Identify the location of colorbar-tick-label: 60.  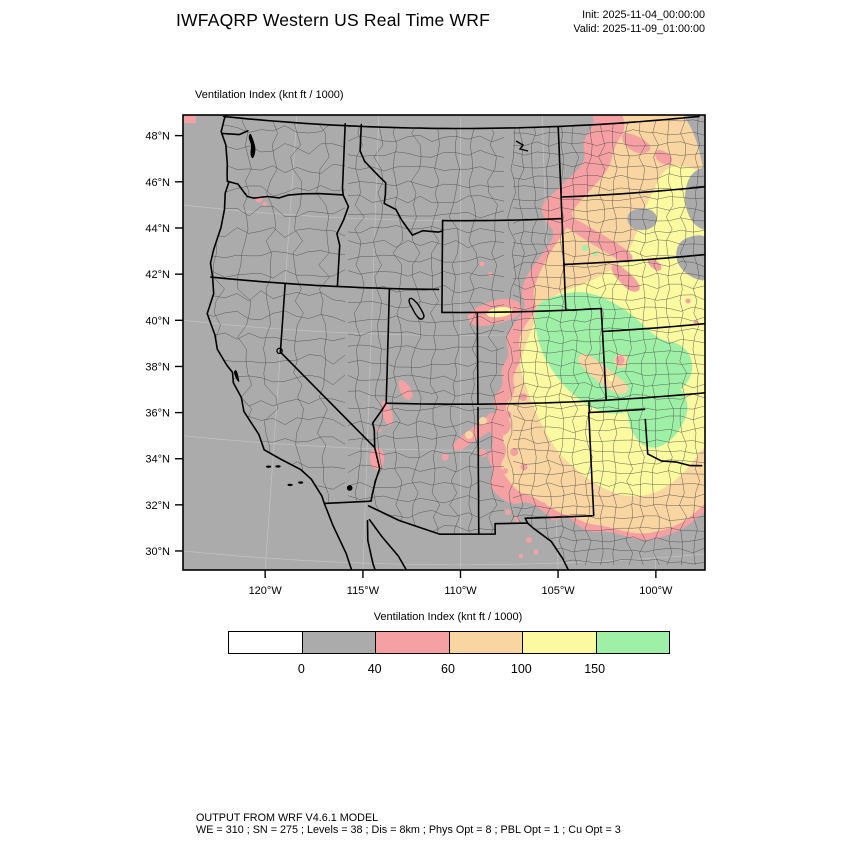
(448, 669).